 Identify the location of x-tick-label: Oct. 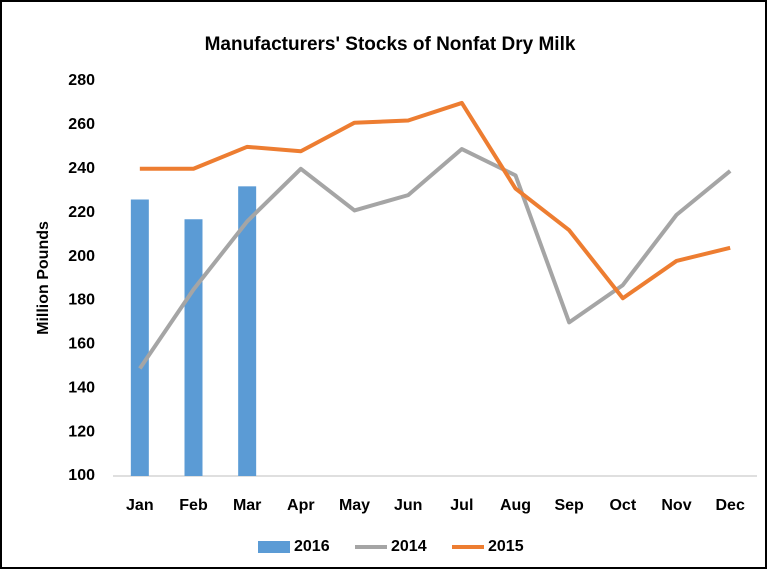
(622, 505).